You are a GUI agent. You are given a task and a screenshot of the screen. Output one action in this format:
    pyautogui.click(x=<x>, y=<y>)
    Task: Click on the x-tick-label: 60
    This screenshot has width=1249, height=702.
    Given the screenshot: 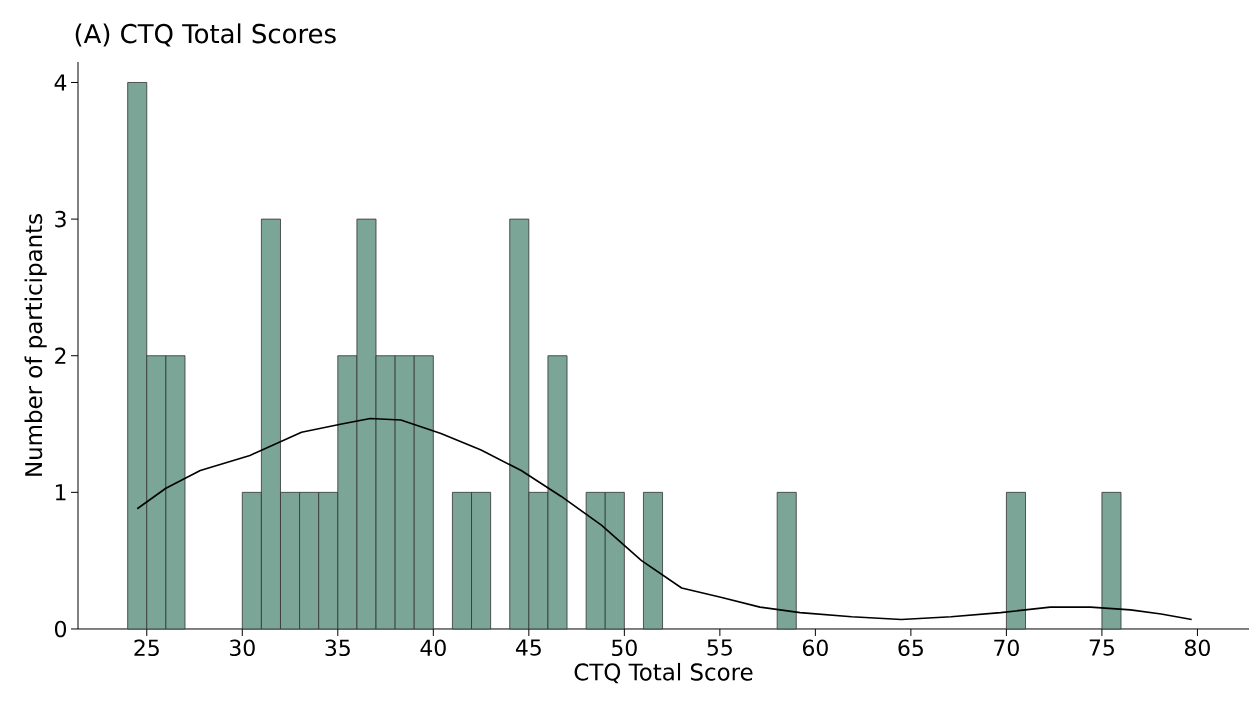 What is the action you would take?
    pyautogui.click(x=815, y=648)
    